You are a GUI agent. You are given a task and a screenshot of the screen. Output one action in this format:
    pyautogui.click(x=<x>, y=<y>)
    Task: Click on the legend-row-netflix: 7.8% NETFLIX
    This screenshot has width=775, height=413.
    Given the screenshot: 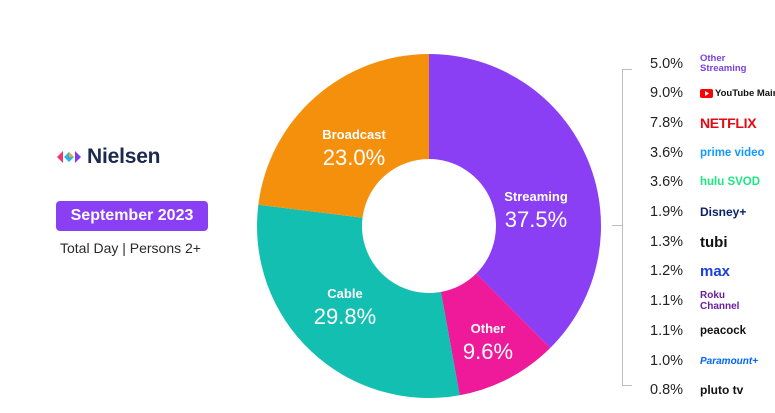 What is the action you would take?
    pyautogui.click(x=703, y=123)
    